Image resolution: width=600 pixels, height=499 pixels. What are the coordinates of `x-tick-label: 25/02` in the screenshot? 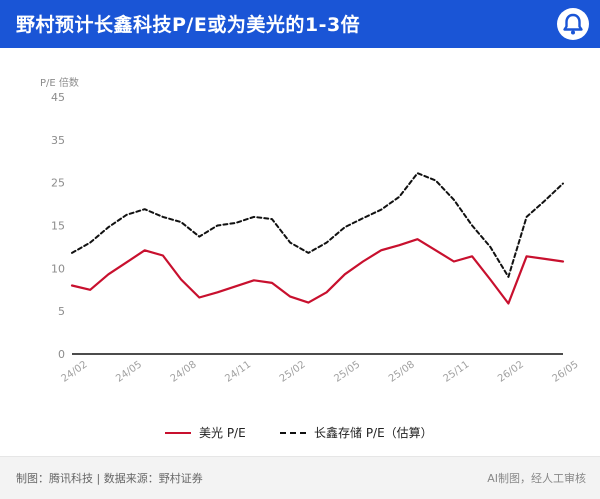 It's located at (293, 372).